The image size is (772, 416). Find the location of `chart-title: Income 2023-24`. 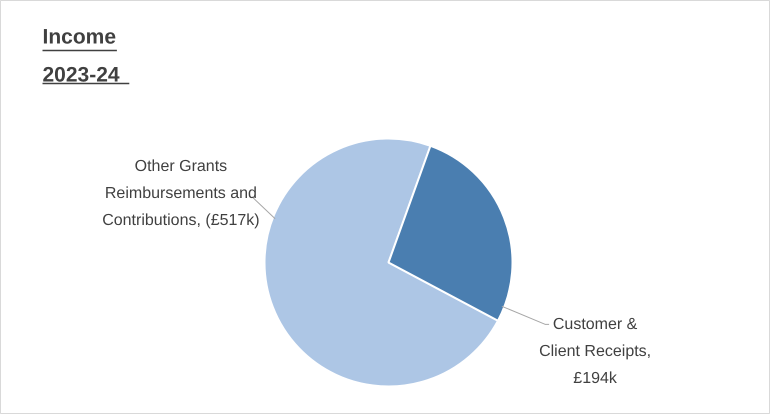

chart-title: Income 2023-24 is located at coordinates (81, 56).